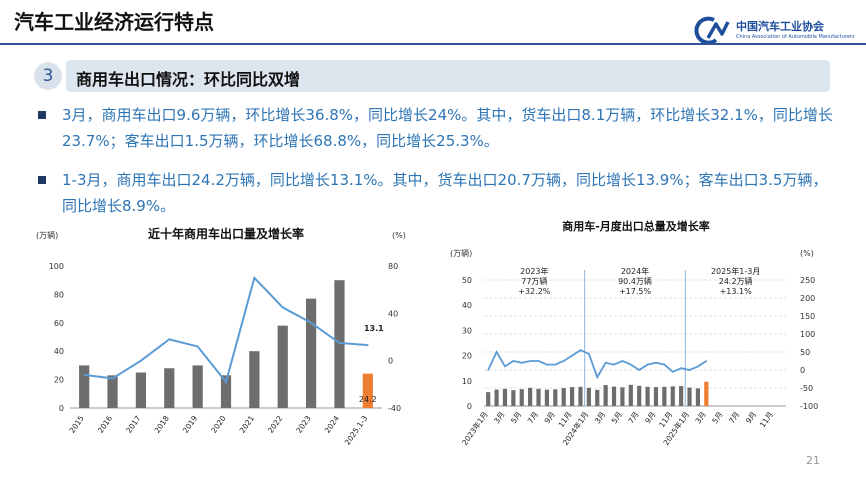 The height and width of the screenshot is (482, 866). What do you see at coordinates (636, 226) in the screenshot?
I see `chart-title: 商用车-月度出口总量及增长率` at bounding box center [636, 226].